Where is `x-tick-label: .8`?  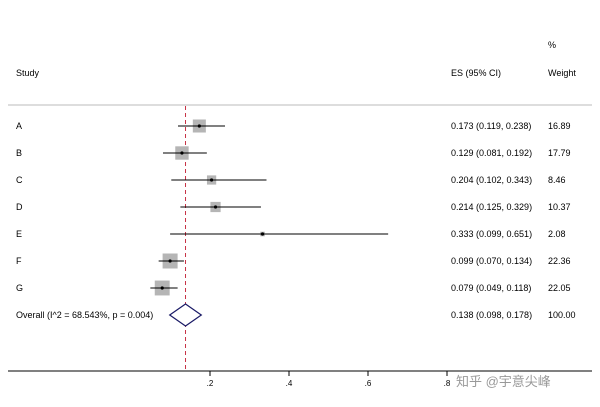 x-tick-label: .8 is located at coordinates (447, 383).